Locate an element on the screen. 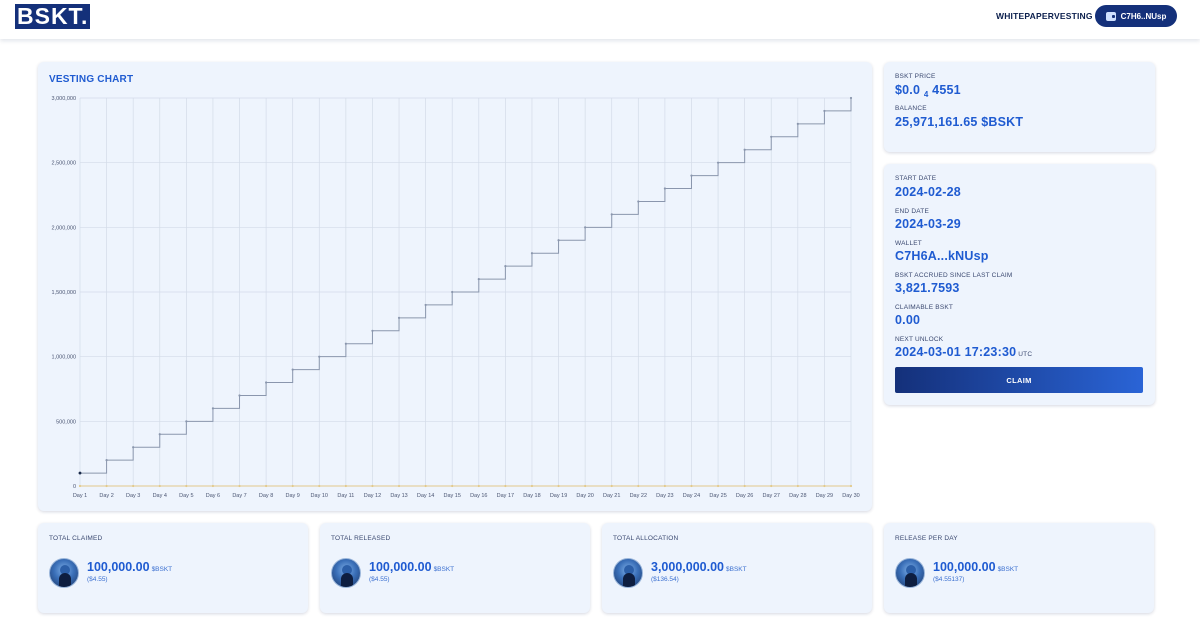 The image size is (1200, 623). stat-card-total-released: TOTAL RELEASED 100,000.00 $BSKT ($4.55) is located at coordinates (455, 568).